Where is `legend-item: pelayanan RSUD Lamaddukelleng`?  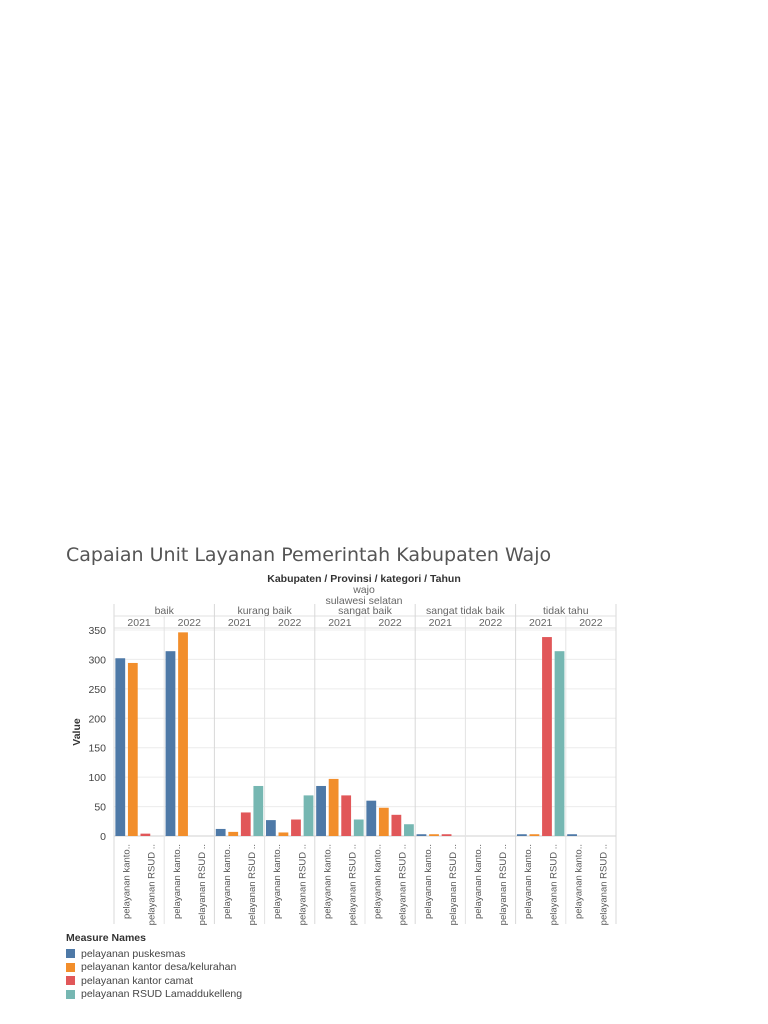
legend-item: pelayanan RSUD Lamaddukelleng is located at coordinates (154, 995).